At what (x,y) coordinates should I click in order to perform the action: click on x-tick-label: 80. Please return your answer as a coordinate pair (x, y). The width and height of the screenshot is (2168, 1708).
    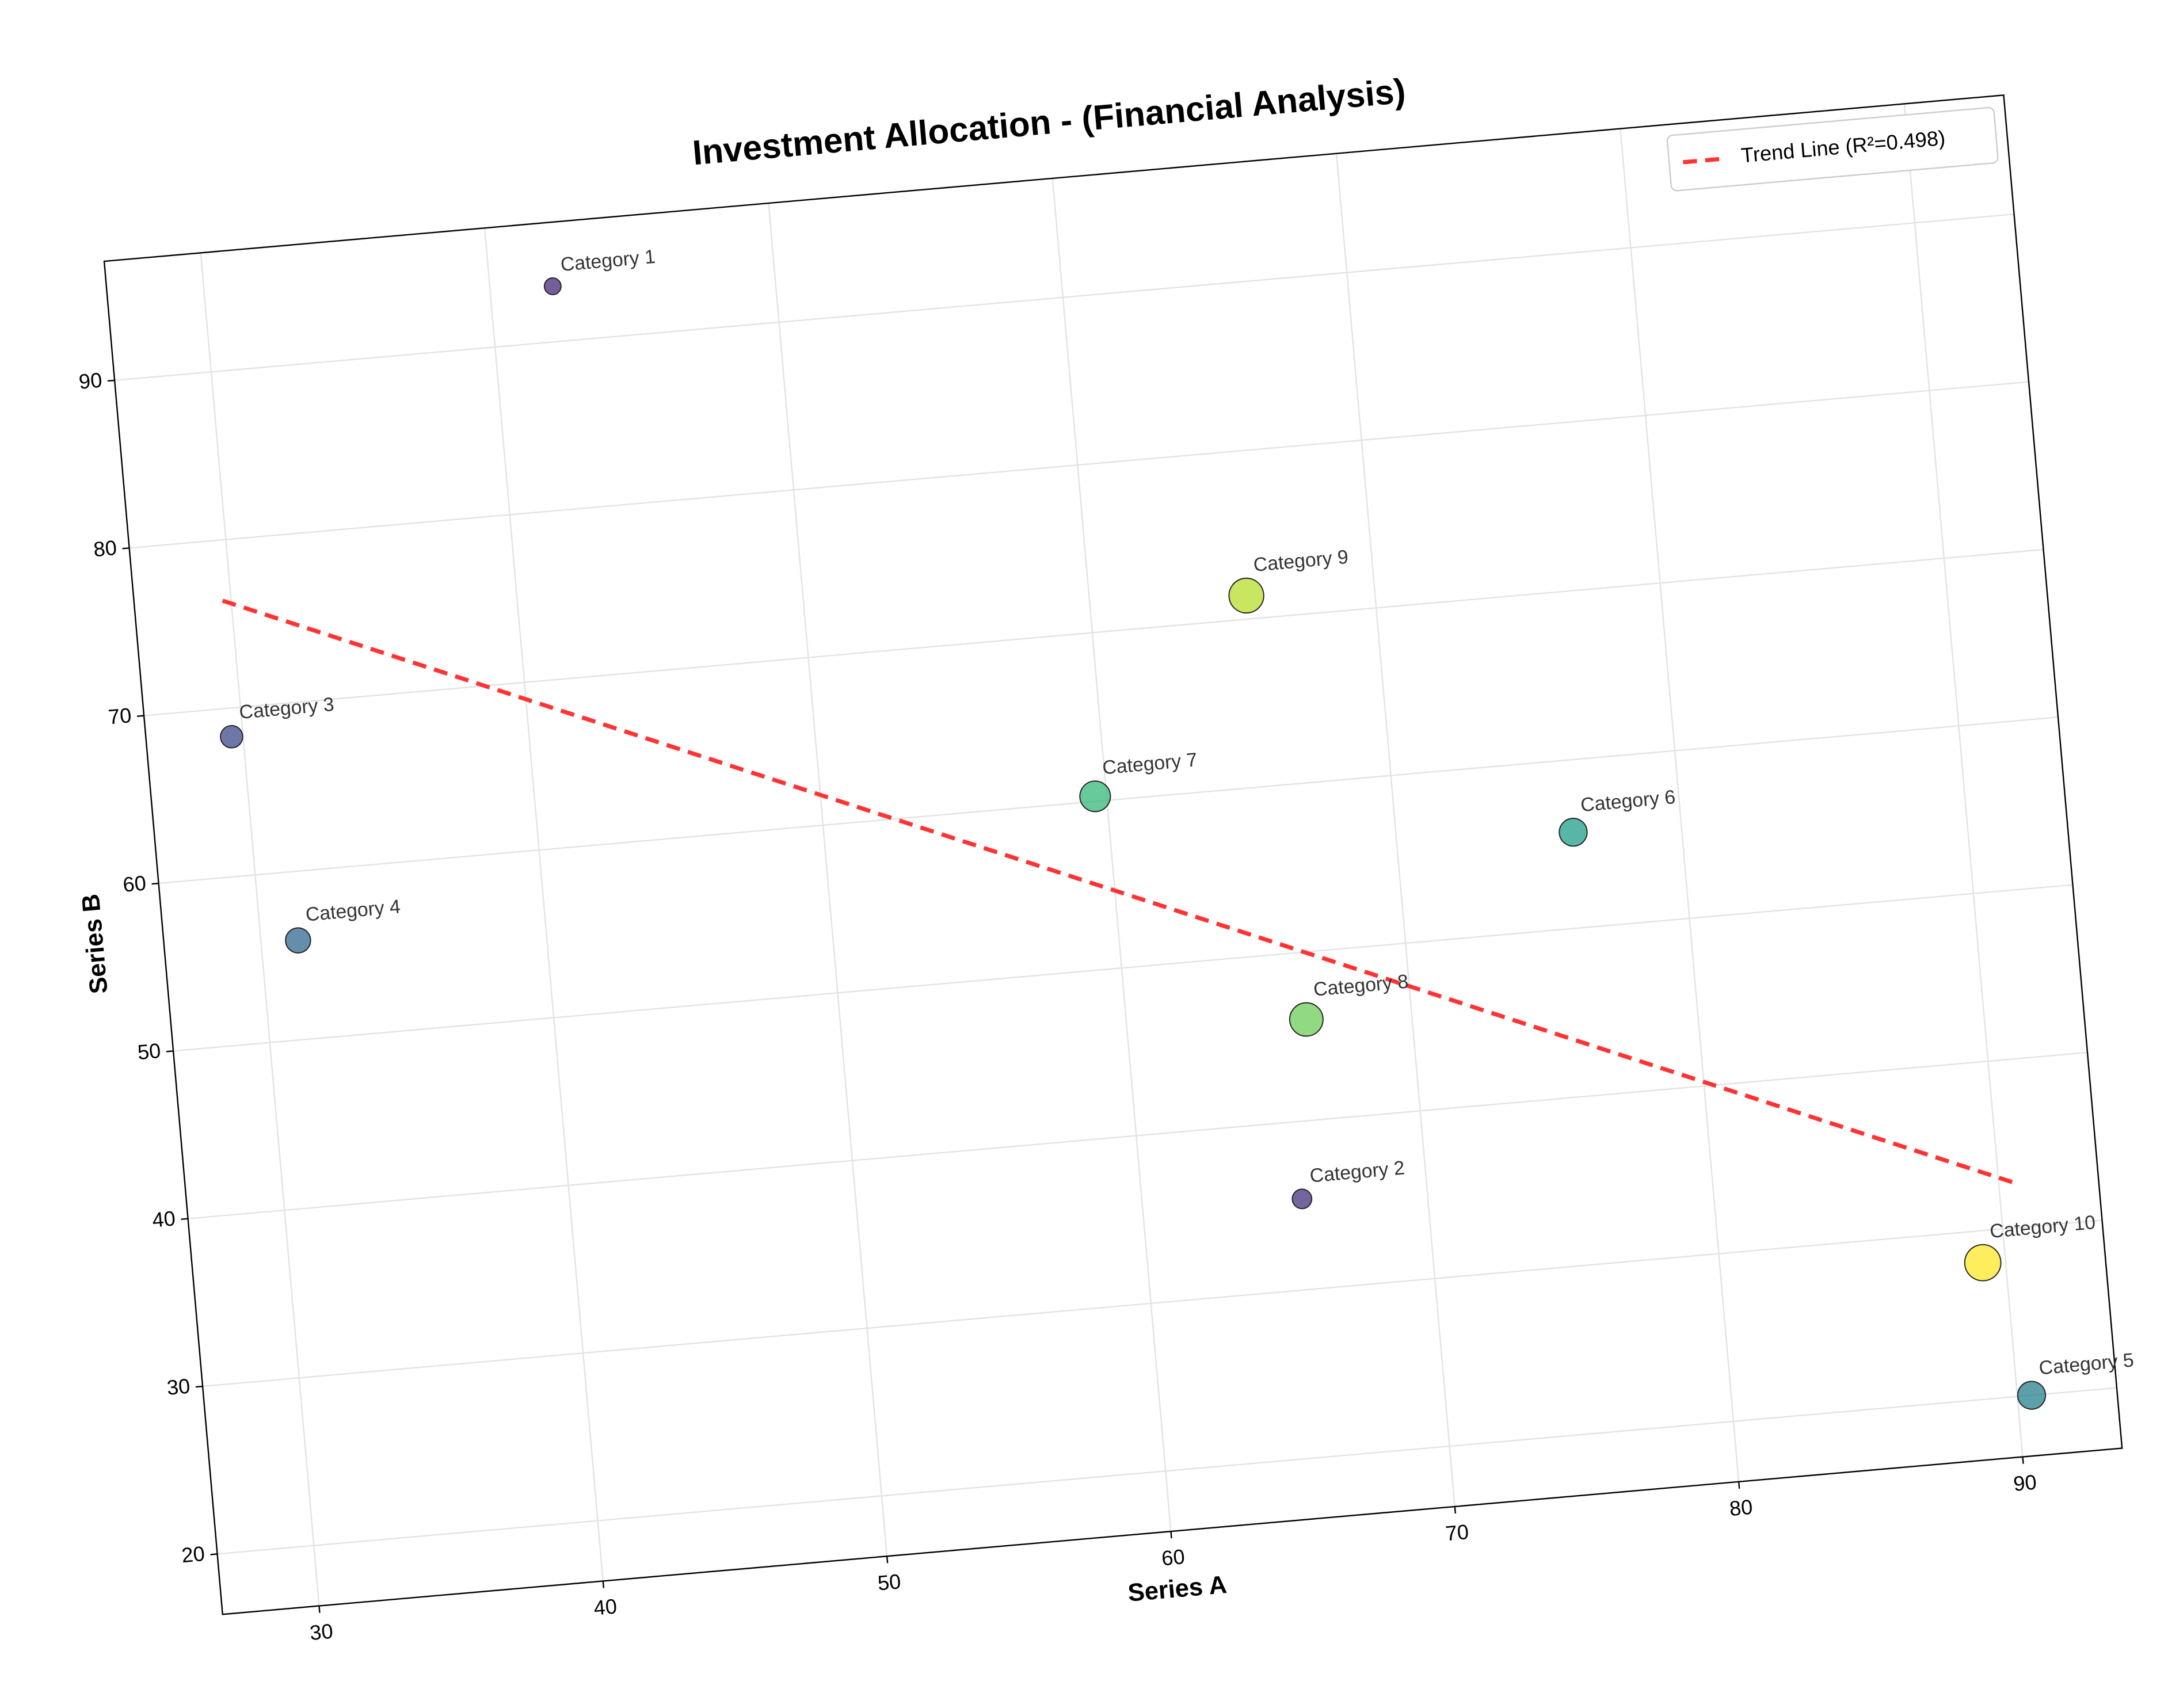
    Looking at the image, I should click on (1741, 1507).